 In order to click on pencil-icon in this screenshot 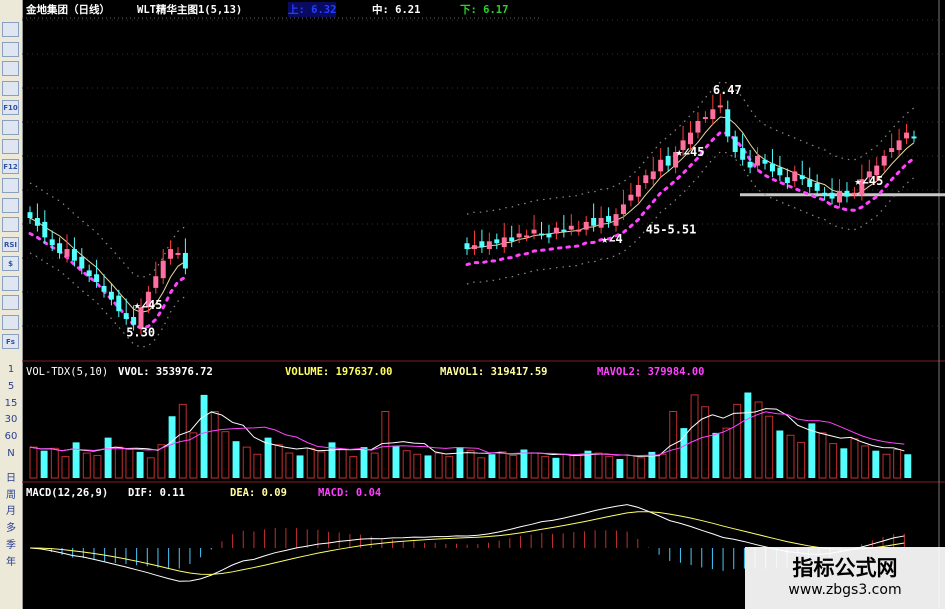, I will do `click(10, 322)`.